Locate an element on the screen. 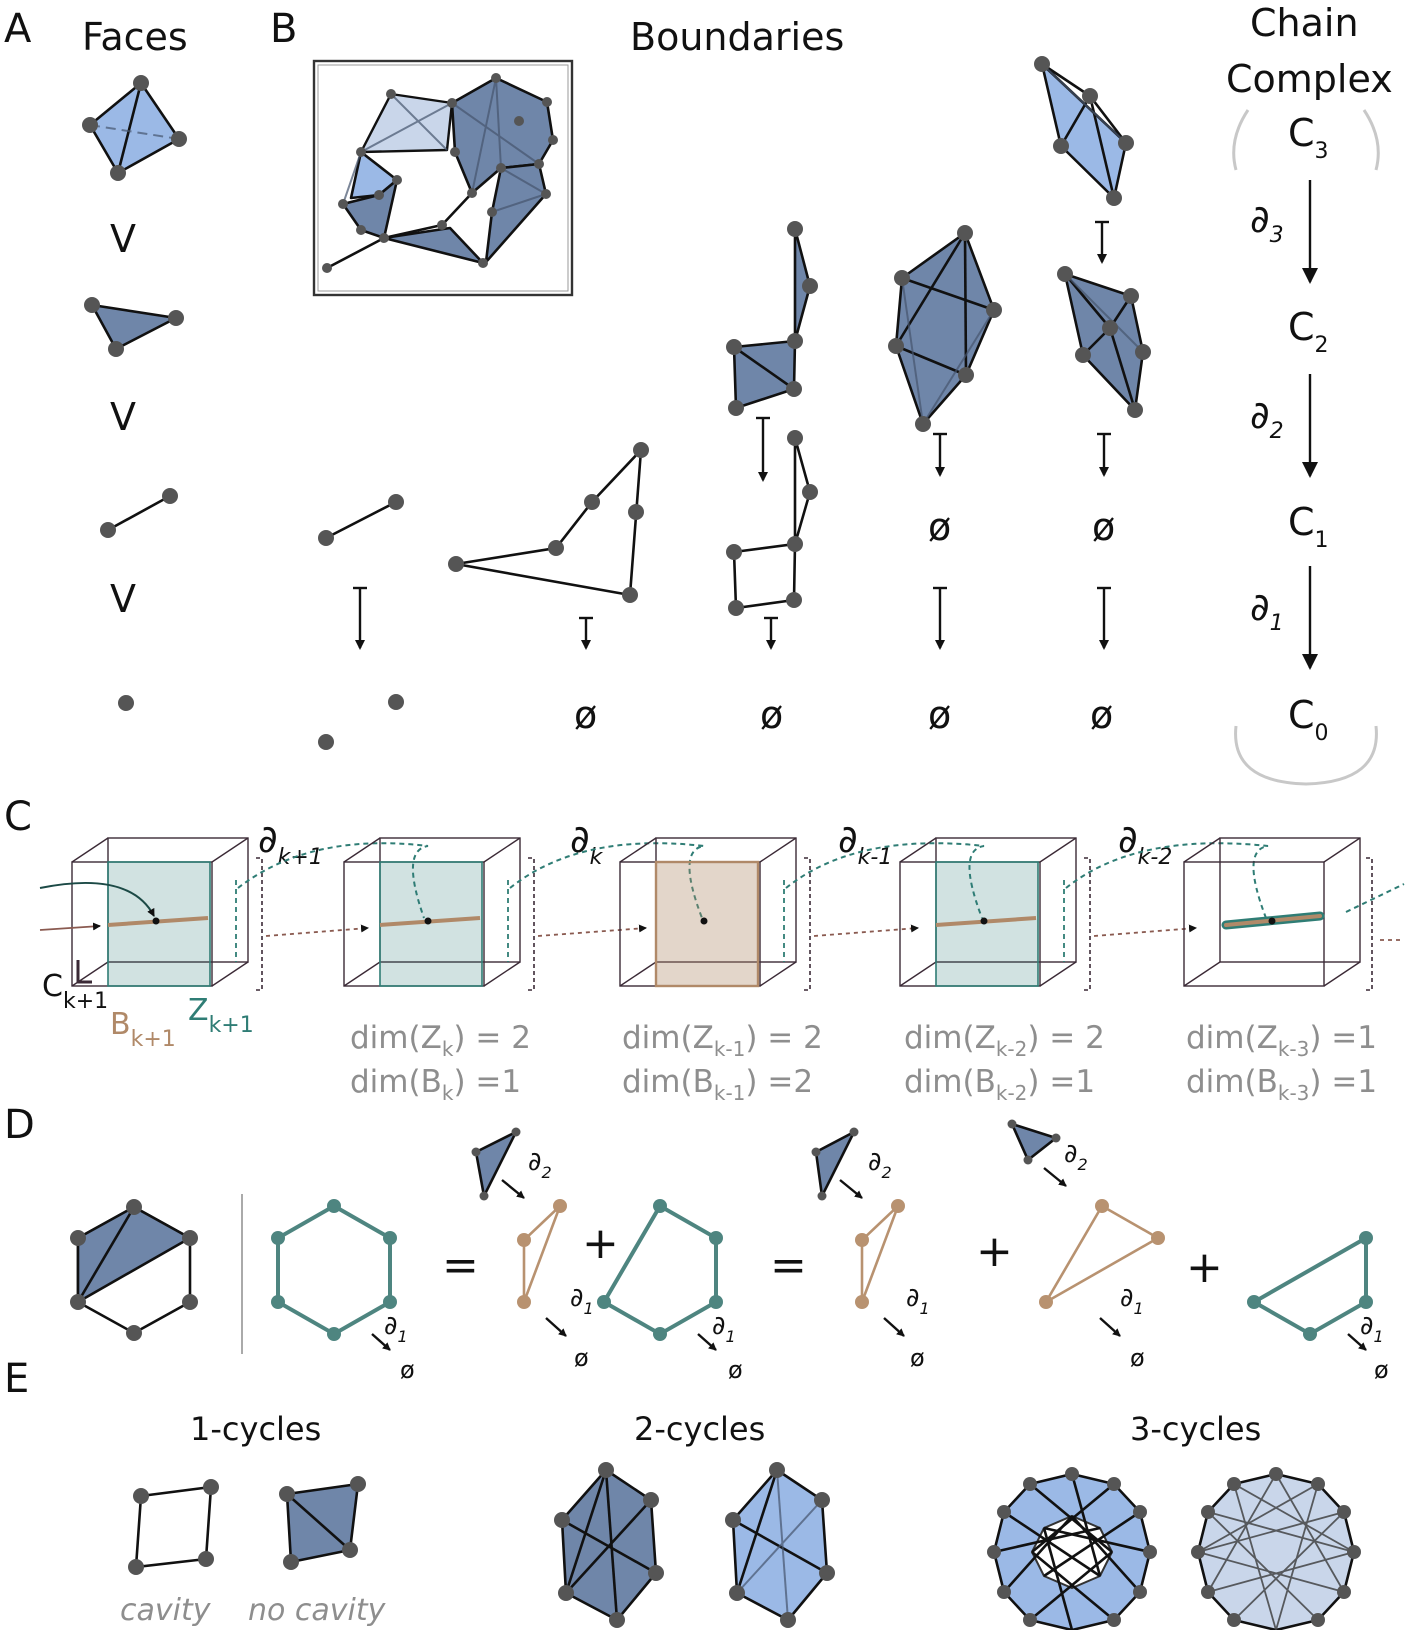  empty-set-b5b: ø is located at coordinates (1101, 715).